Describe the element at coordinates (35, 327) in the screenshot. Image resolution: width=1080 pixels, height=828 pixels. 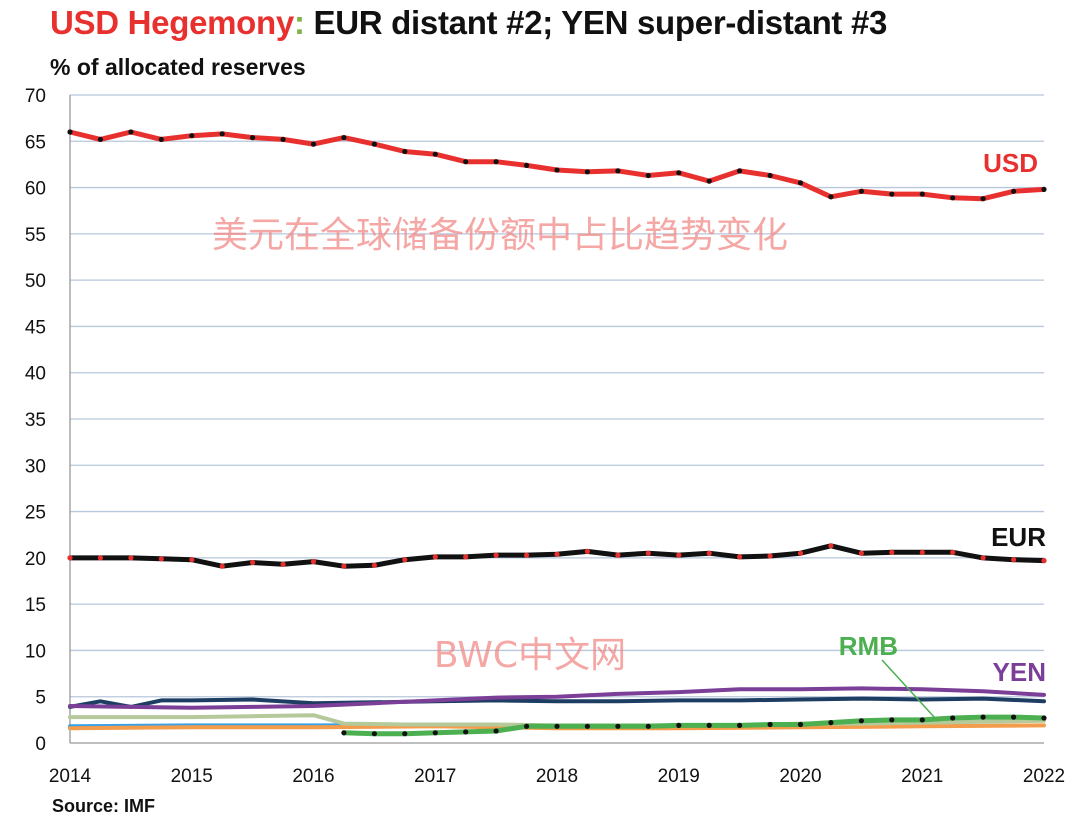
I see `y-tick-label-45: 45` at that location.